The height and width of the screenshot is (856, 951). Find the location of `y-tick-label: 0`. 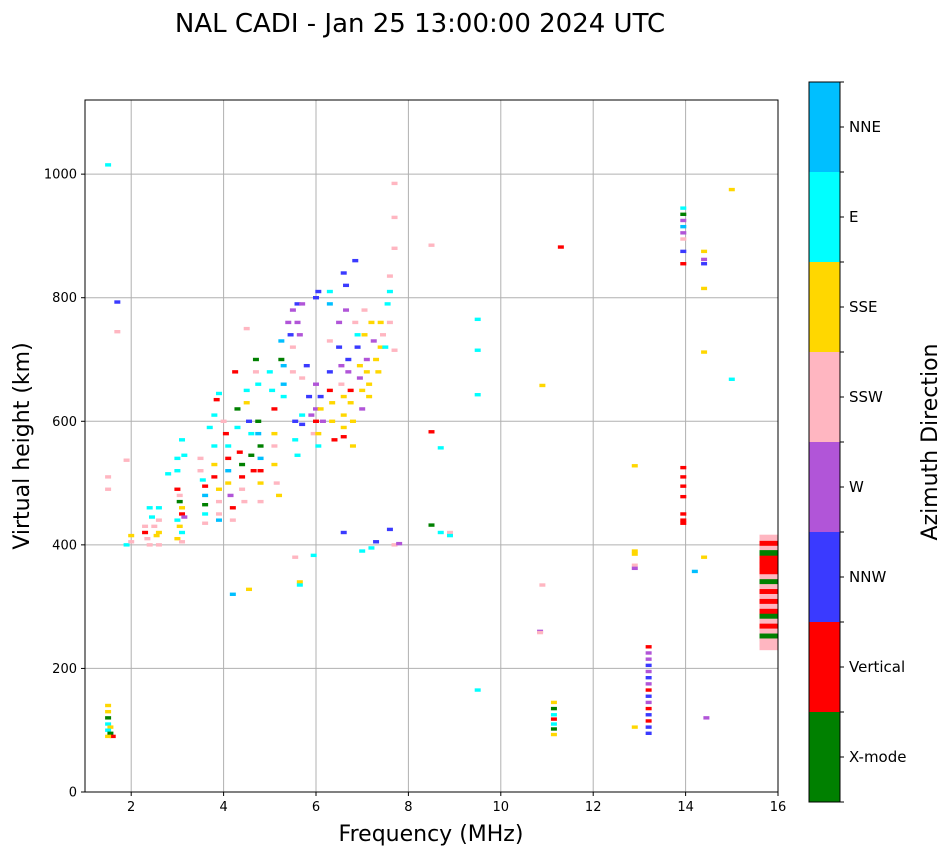

y-tick-label: 0 is located at coordinates (73, 793).